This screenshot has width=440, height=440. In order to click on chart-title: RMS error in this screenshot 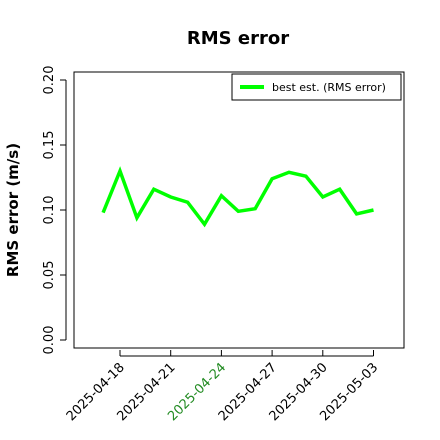, I will do `click(238, 38)`.